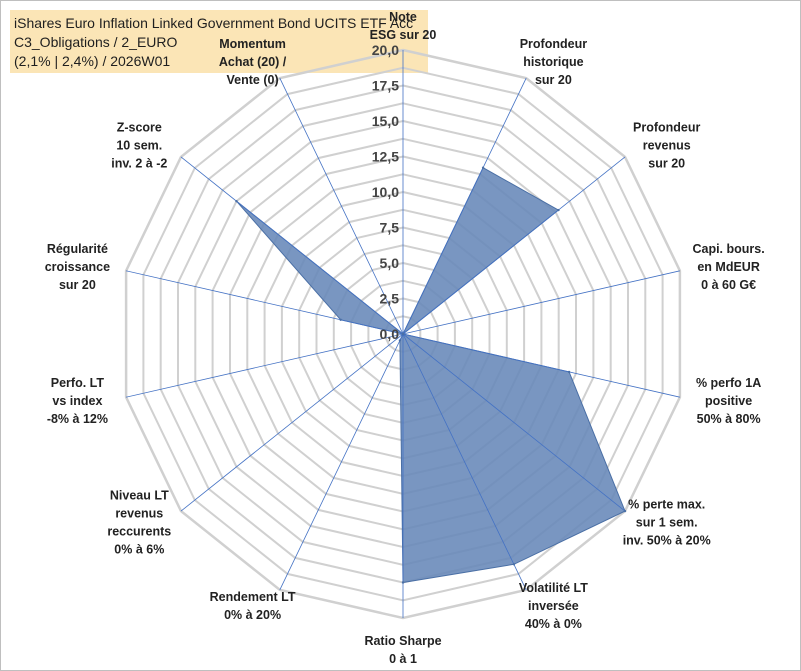  Describe the element at coordinates (667, 540) in the screenshot. I see `axis-label-line: inv. 50% à 20%` at that location.